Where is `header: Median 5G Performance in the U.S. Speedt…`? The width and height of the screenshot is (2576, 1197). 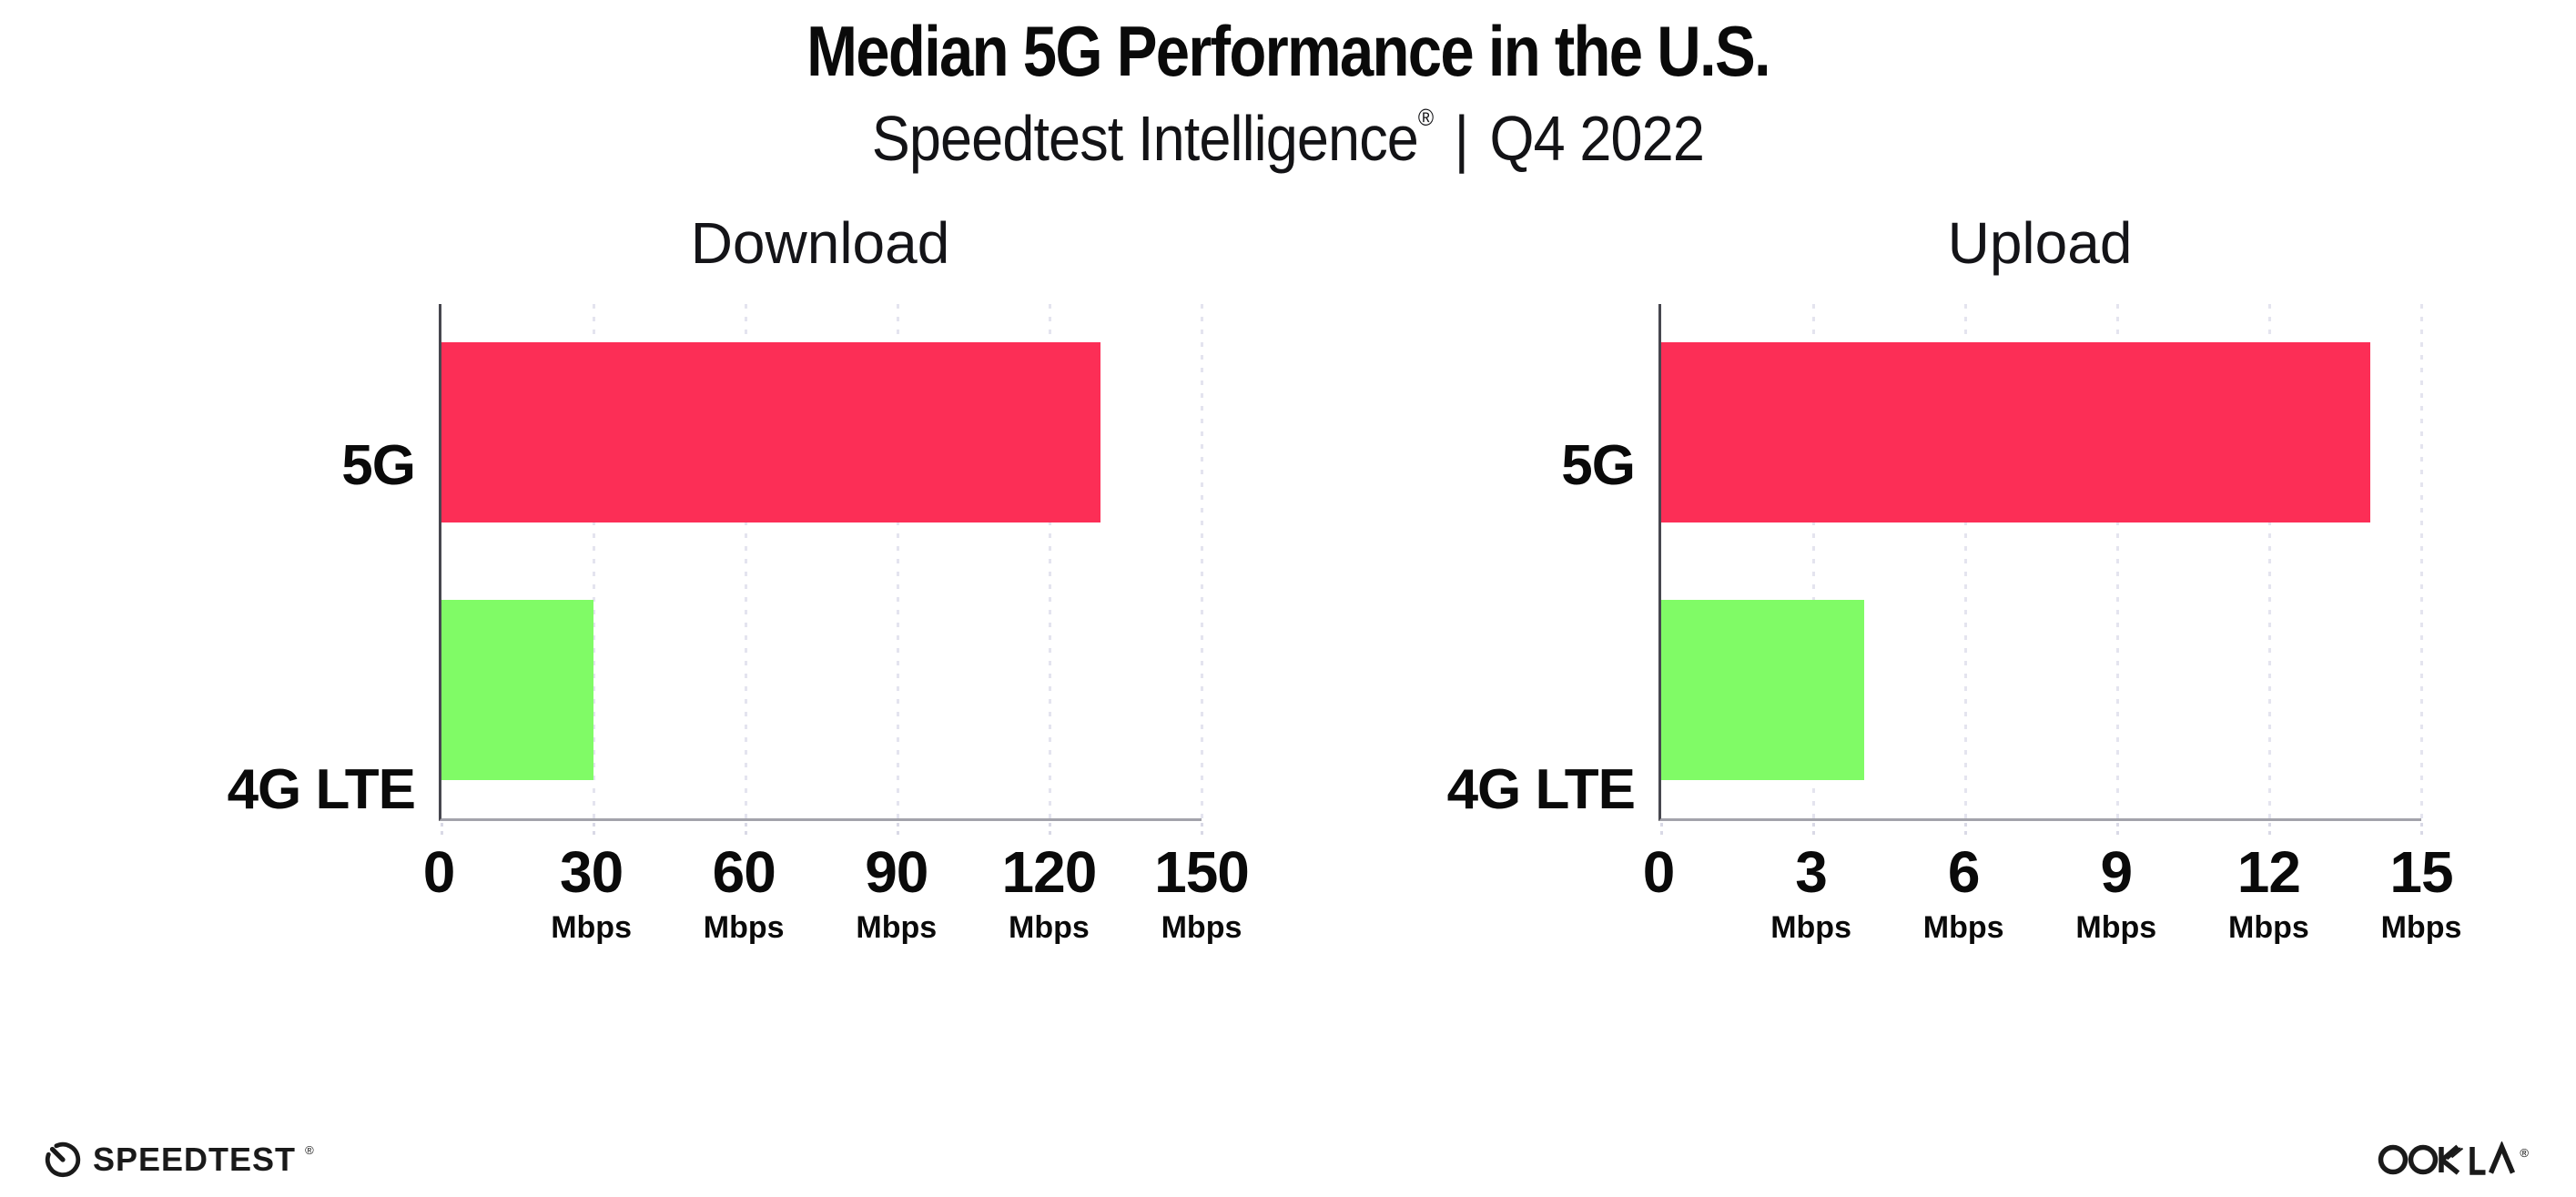 header: Median 5G Performance in the U.S. Speedt… is located at coordinates (1288, 87).